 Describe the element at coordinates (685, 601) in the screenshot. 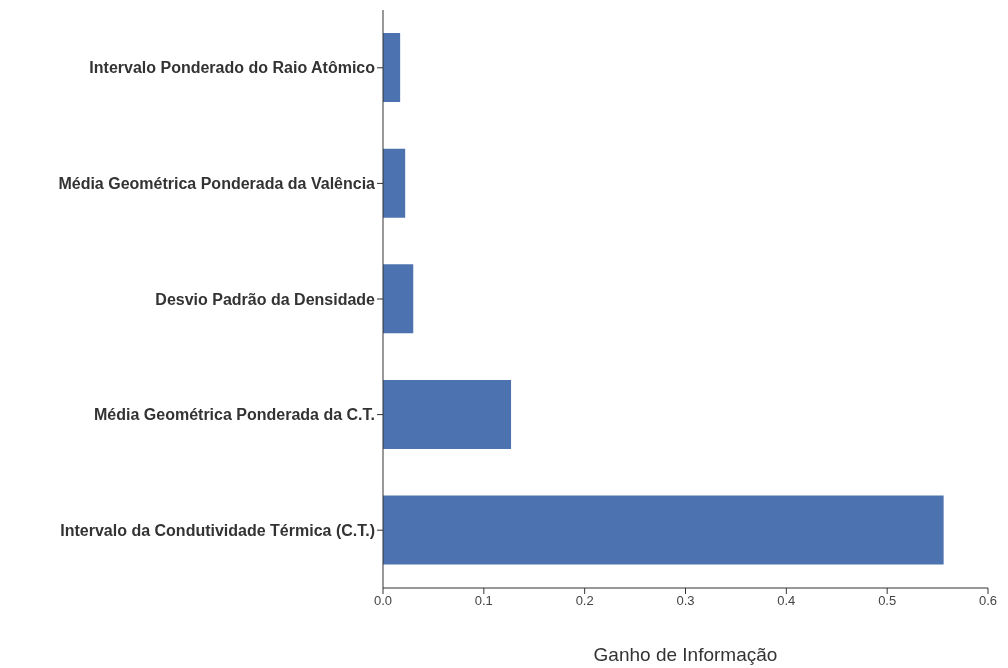

I see `x-tick-label: 0.3` at that location.